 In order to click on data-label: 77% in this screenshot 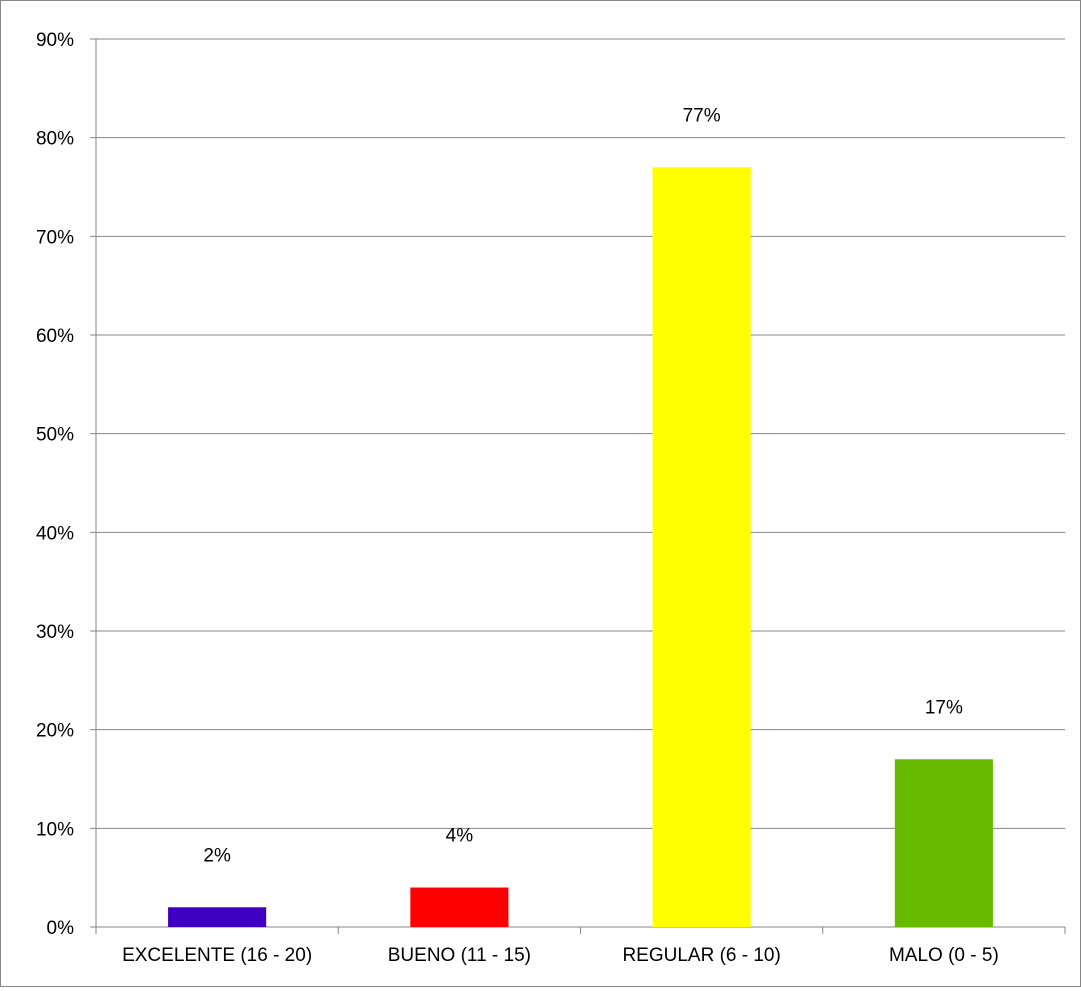, I will do `click(702, 115)`.